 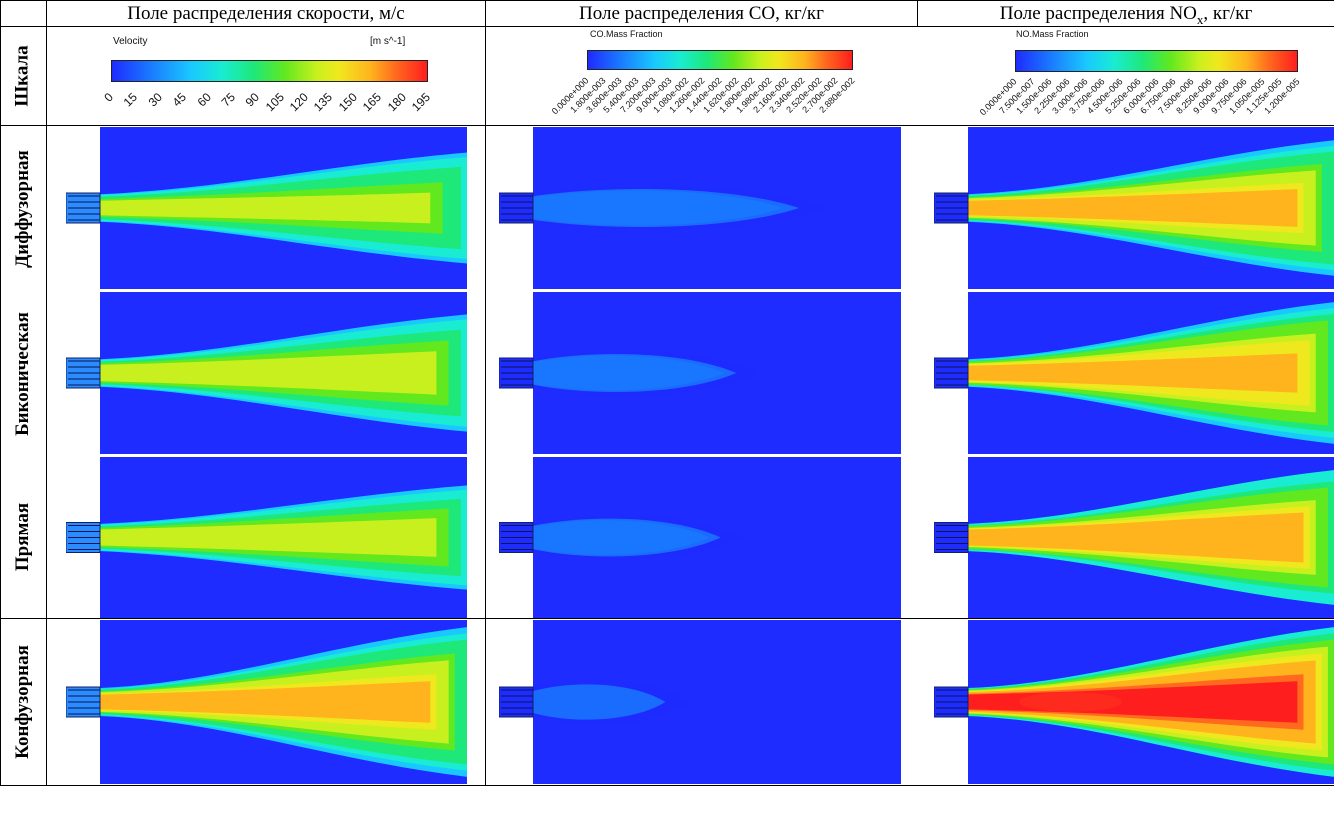 I want to click on velocity-field-straight, so click(x=266, y=537).